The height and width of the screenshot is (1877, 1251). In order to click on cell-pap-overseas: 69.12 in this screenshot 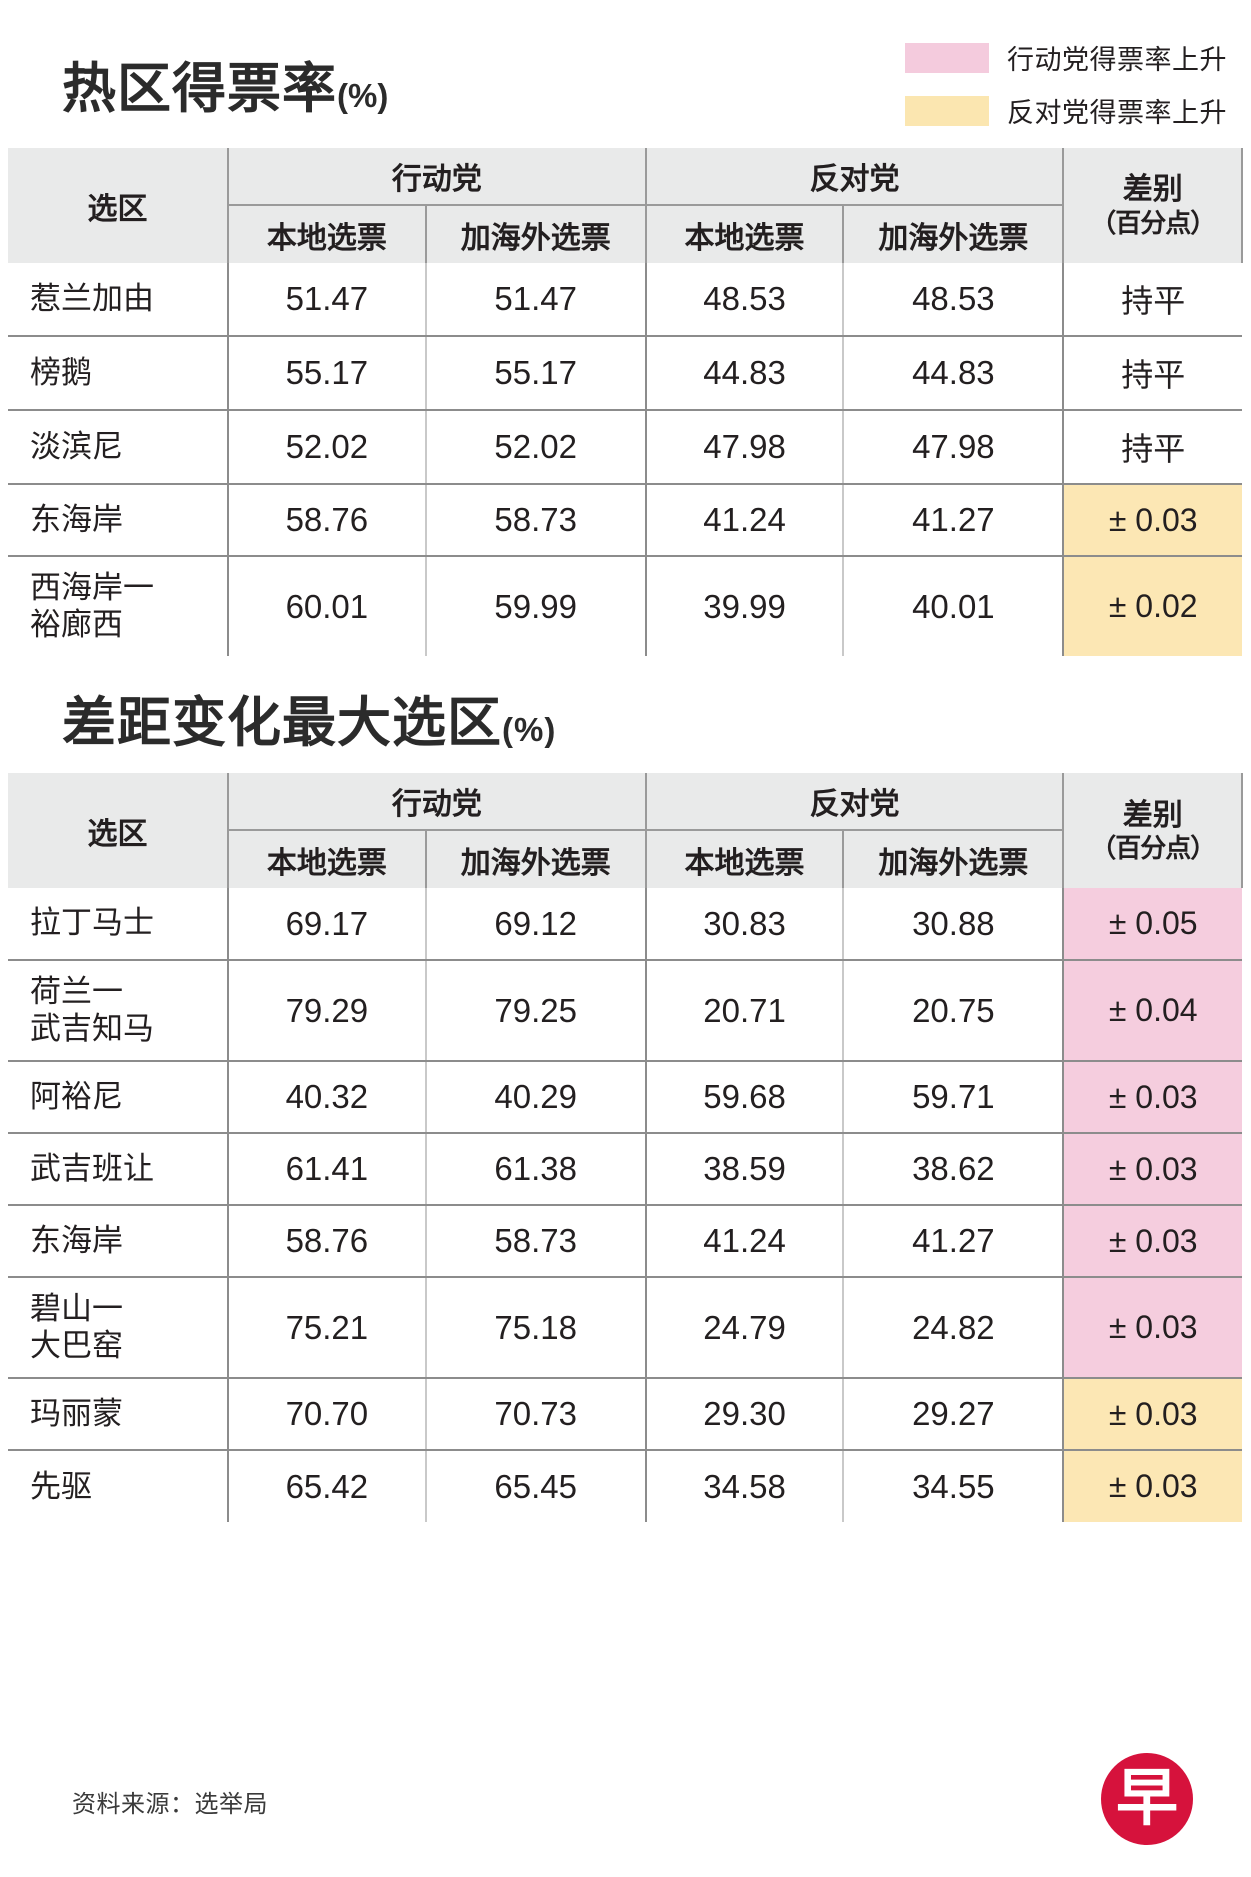, I will do `click(536, 925)`.